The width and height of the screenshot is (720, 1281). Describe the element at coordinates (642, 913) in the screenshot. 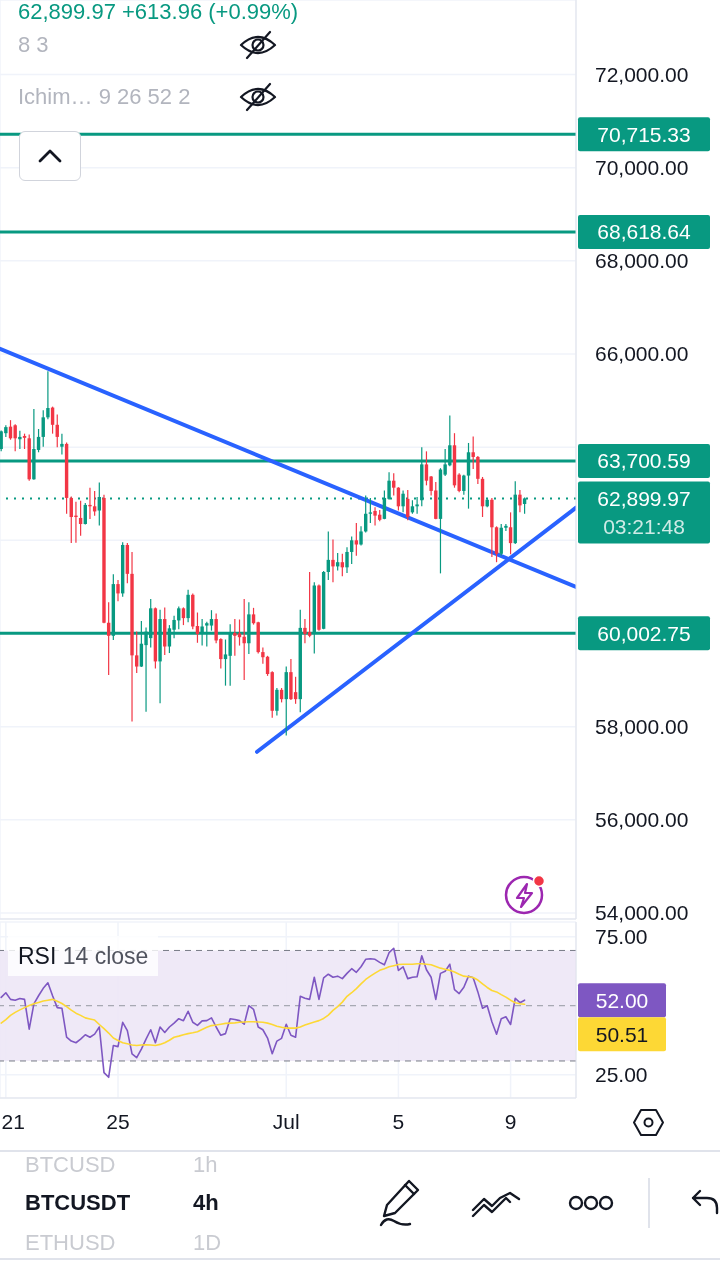

I see `y-tick-label: 54,000.00` at that location.